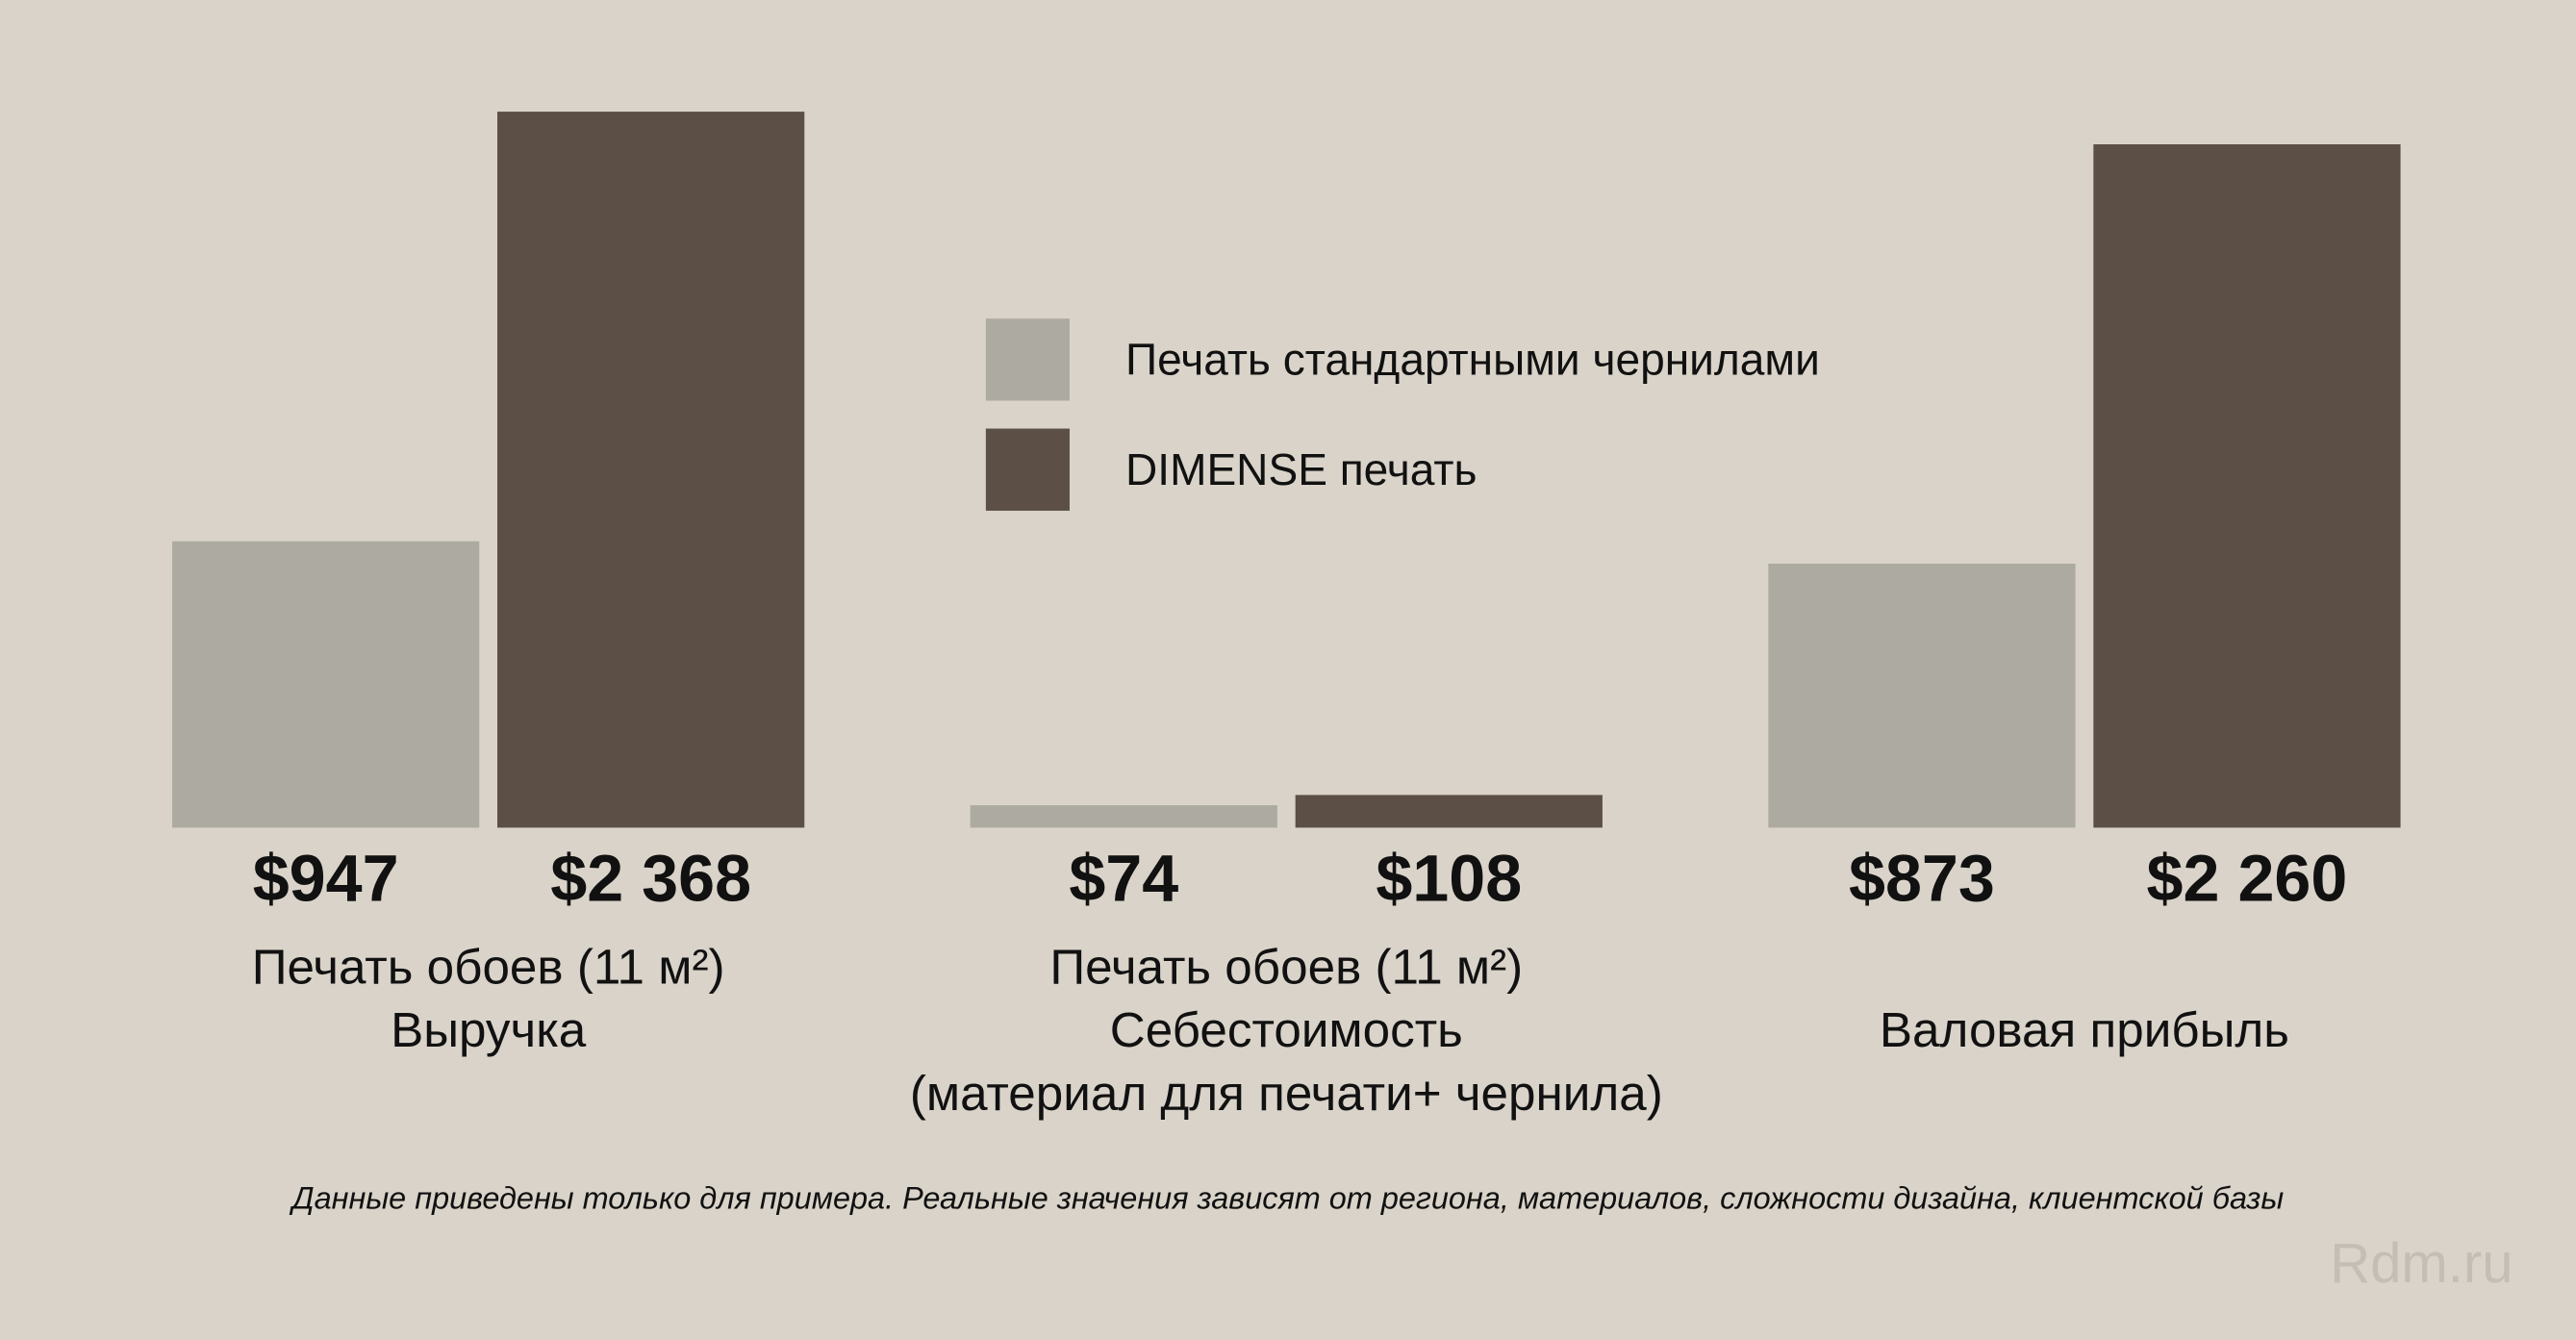 The width and height of the screenshot is (2576, 1340). Describe the element at coordinates (1287, 1029) in the screenshot. I see `category-label: Себестоимость` at that location.